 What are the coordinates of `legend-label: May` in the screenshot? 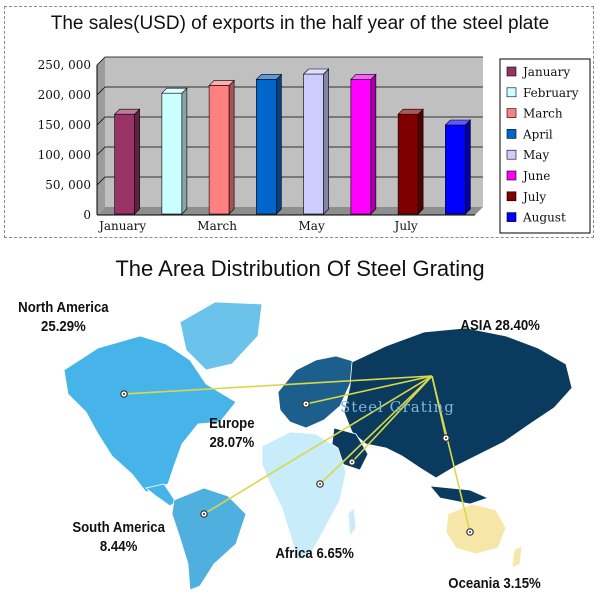 It's located at (536, 155).